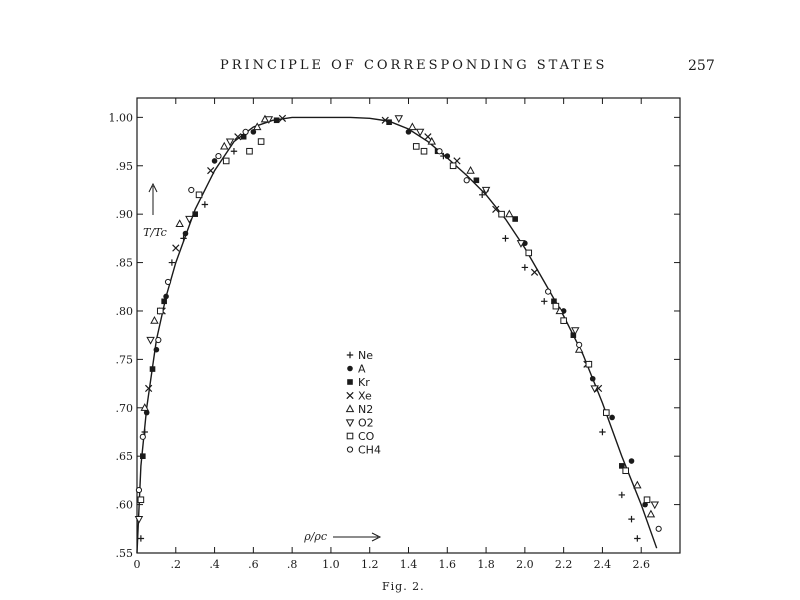 The width and height of the screenshot is (800, 600). Describe the element at coordinates (125, 263) in the screenshot. I see `y-tick-label: .85` at that location.